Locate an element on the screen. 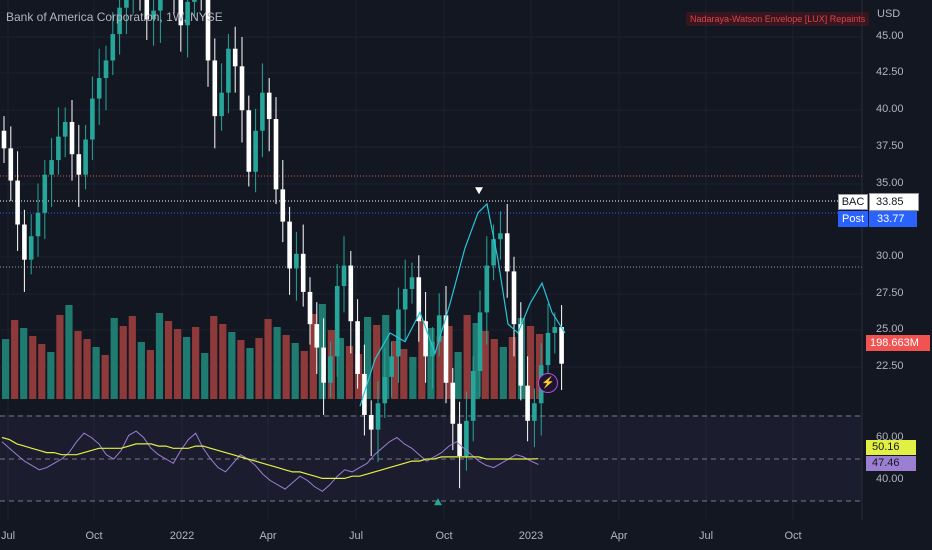  volume-tag: 198.663M is located at coordinates (898, 343).